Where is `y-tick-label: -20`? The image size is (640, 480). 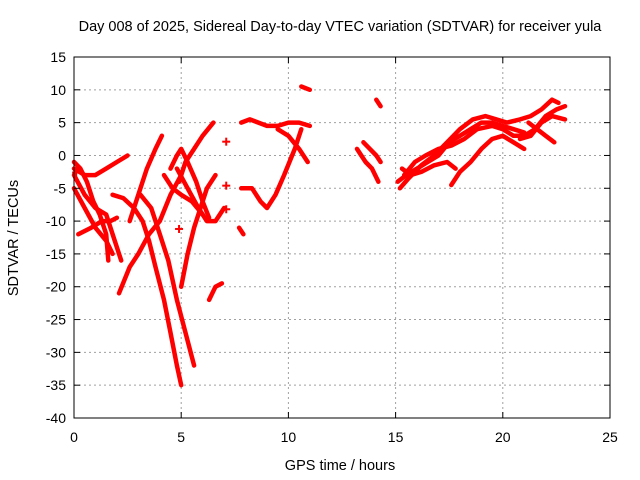
y-tick-label: -20 is located at coordinates (56, 287).